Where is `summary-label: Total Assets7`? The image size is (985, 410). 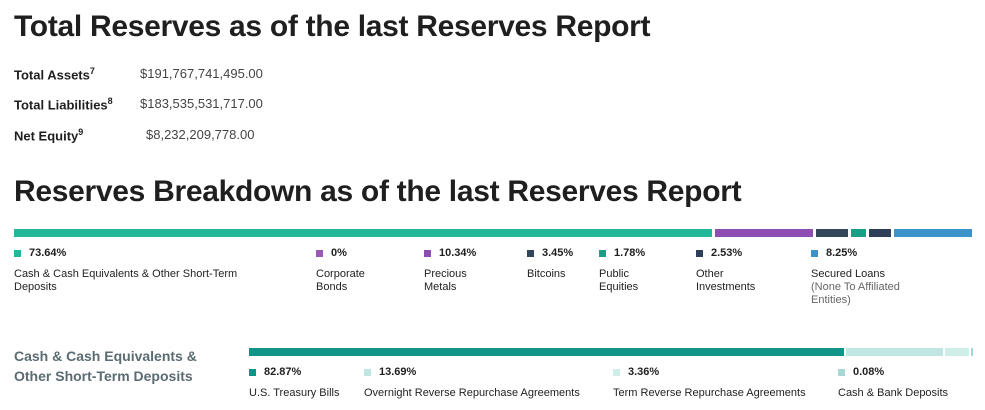 summary-label: Total Assets7 is located at coordinates (54, 74).